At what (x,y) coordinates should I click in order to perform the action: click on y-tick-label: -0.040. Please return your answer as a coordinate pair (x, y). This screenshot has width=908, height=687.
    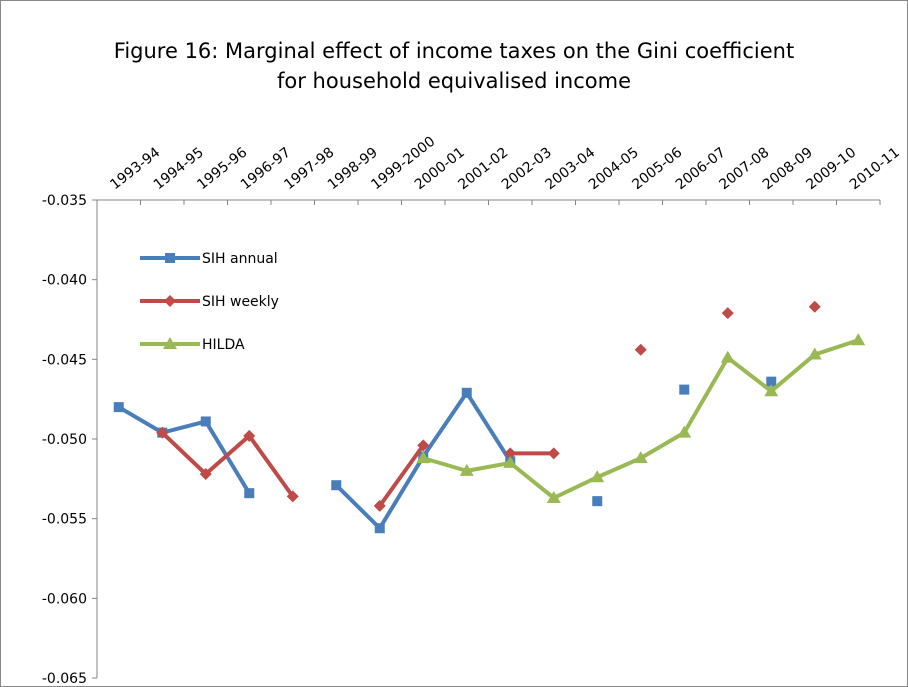
    Looking at the image, I should click on (64, 281).